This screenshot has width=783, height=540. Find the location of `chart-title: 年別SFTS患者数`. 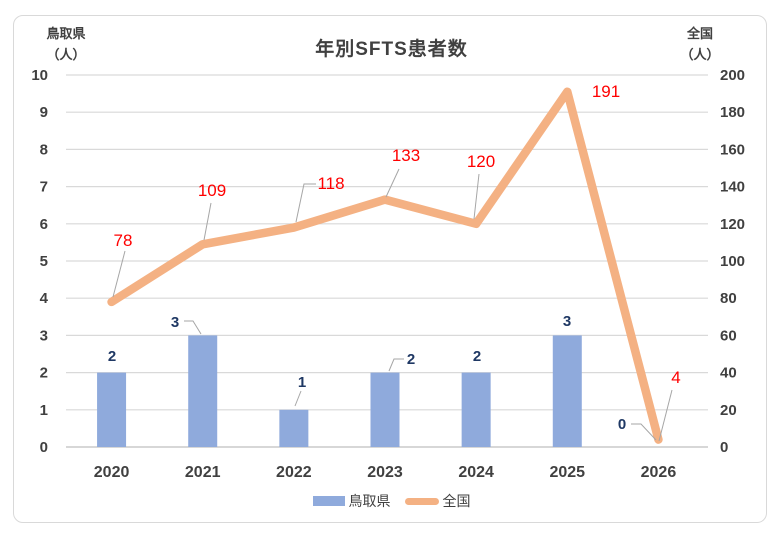

chart-title: 年別SFTS患者数 is located at coordinates (391, 49).